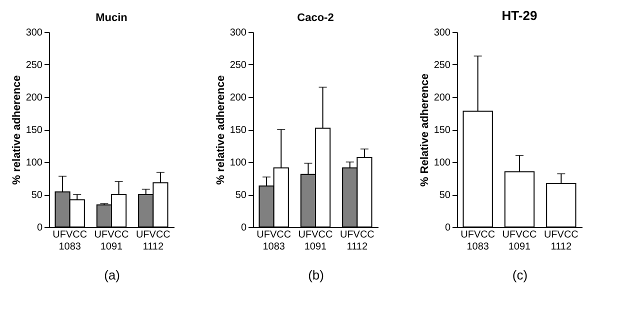 This screenshot has width=642, height=330. I want to click on text: (b), so click(316, 275).